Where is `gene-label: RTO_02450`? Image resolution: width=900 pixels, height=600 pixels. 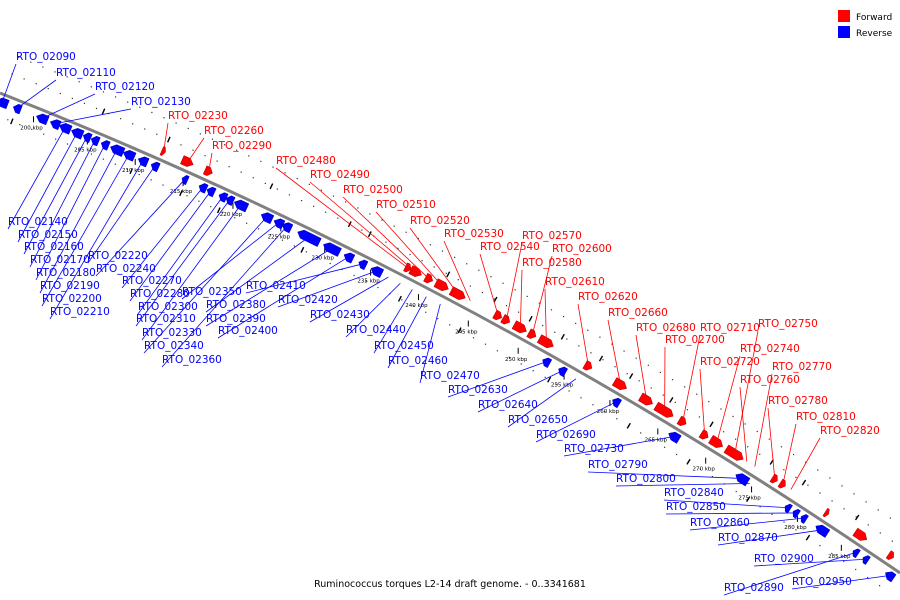
gene-label: RTO_02450 is located at coordinates (404, 346).